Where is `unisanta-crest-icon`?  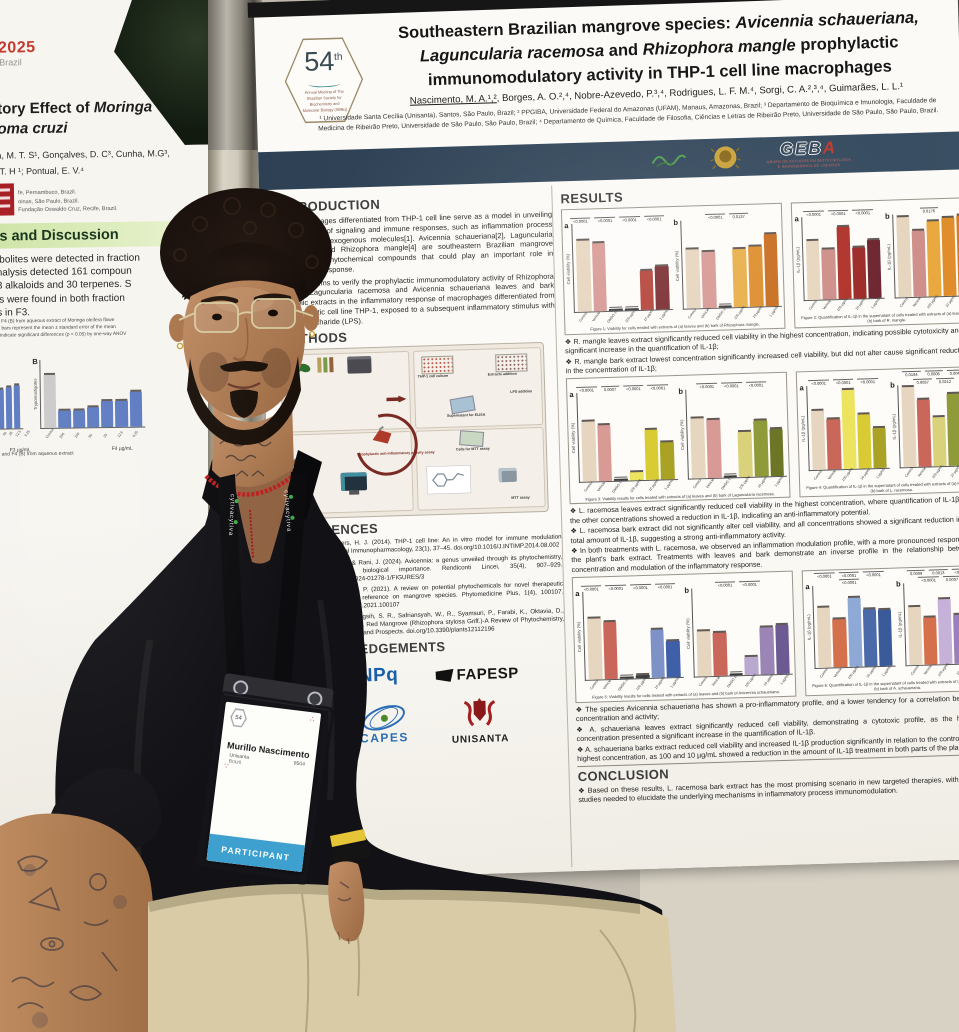 unisanta-crest-icon is located at coordinates (479, 712).